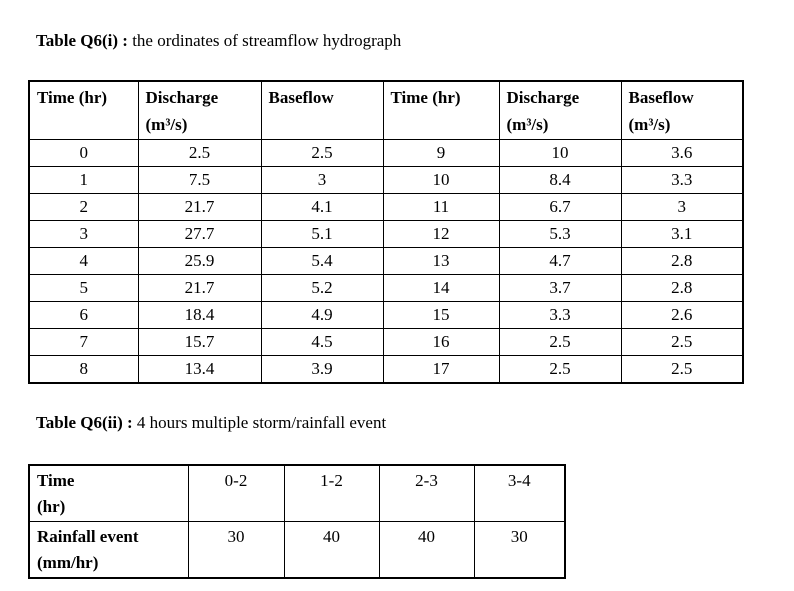 This screenshot has width=794, height=591. What do you see at coordinates (83, 288) in the screenshot?
I see `table-cell: 5` at bounding box center [83, 288].